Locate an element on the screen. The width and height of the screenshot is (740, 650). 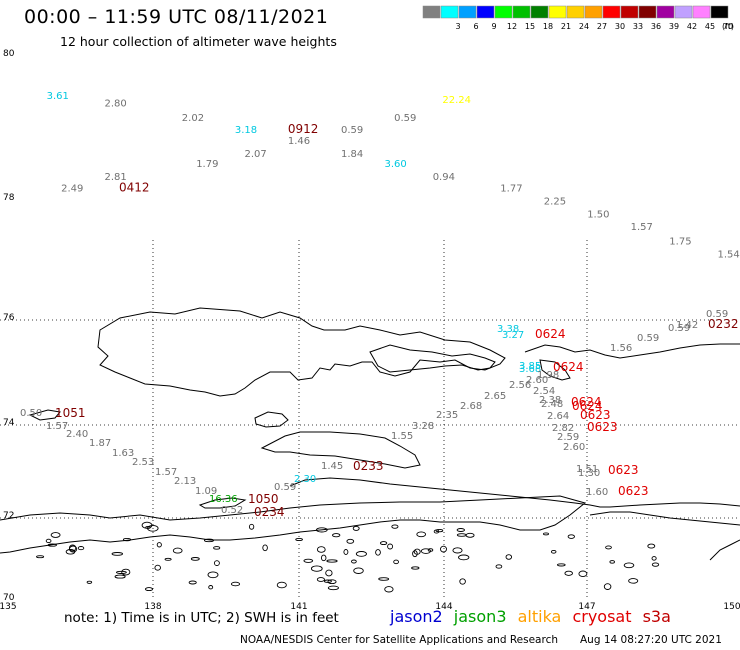
scale-tick-label: 42 is located at coordinates (692, 26).